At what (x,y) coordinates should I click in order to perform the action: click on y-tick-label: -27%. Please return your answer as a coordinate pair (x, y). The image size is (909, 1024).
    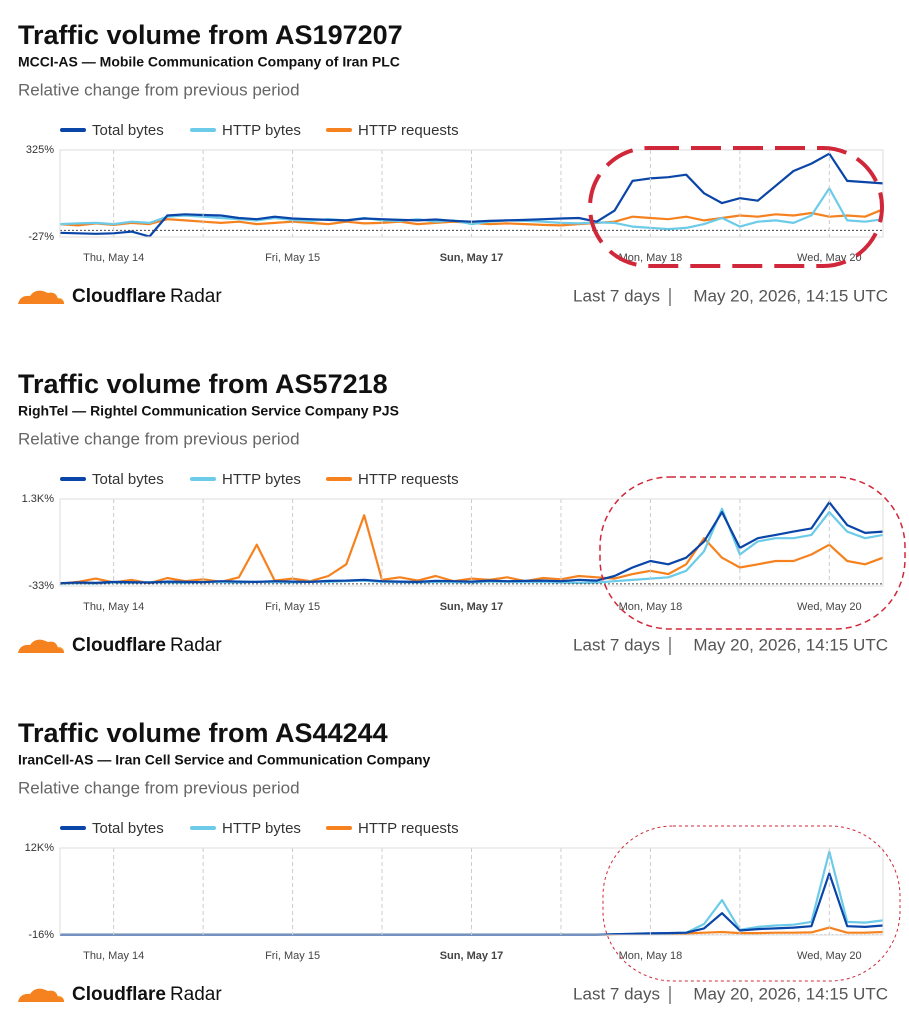
    Looking at the image, I should click on (41, 237).